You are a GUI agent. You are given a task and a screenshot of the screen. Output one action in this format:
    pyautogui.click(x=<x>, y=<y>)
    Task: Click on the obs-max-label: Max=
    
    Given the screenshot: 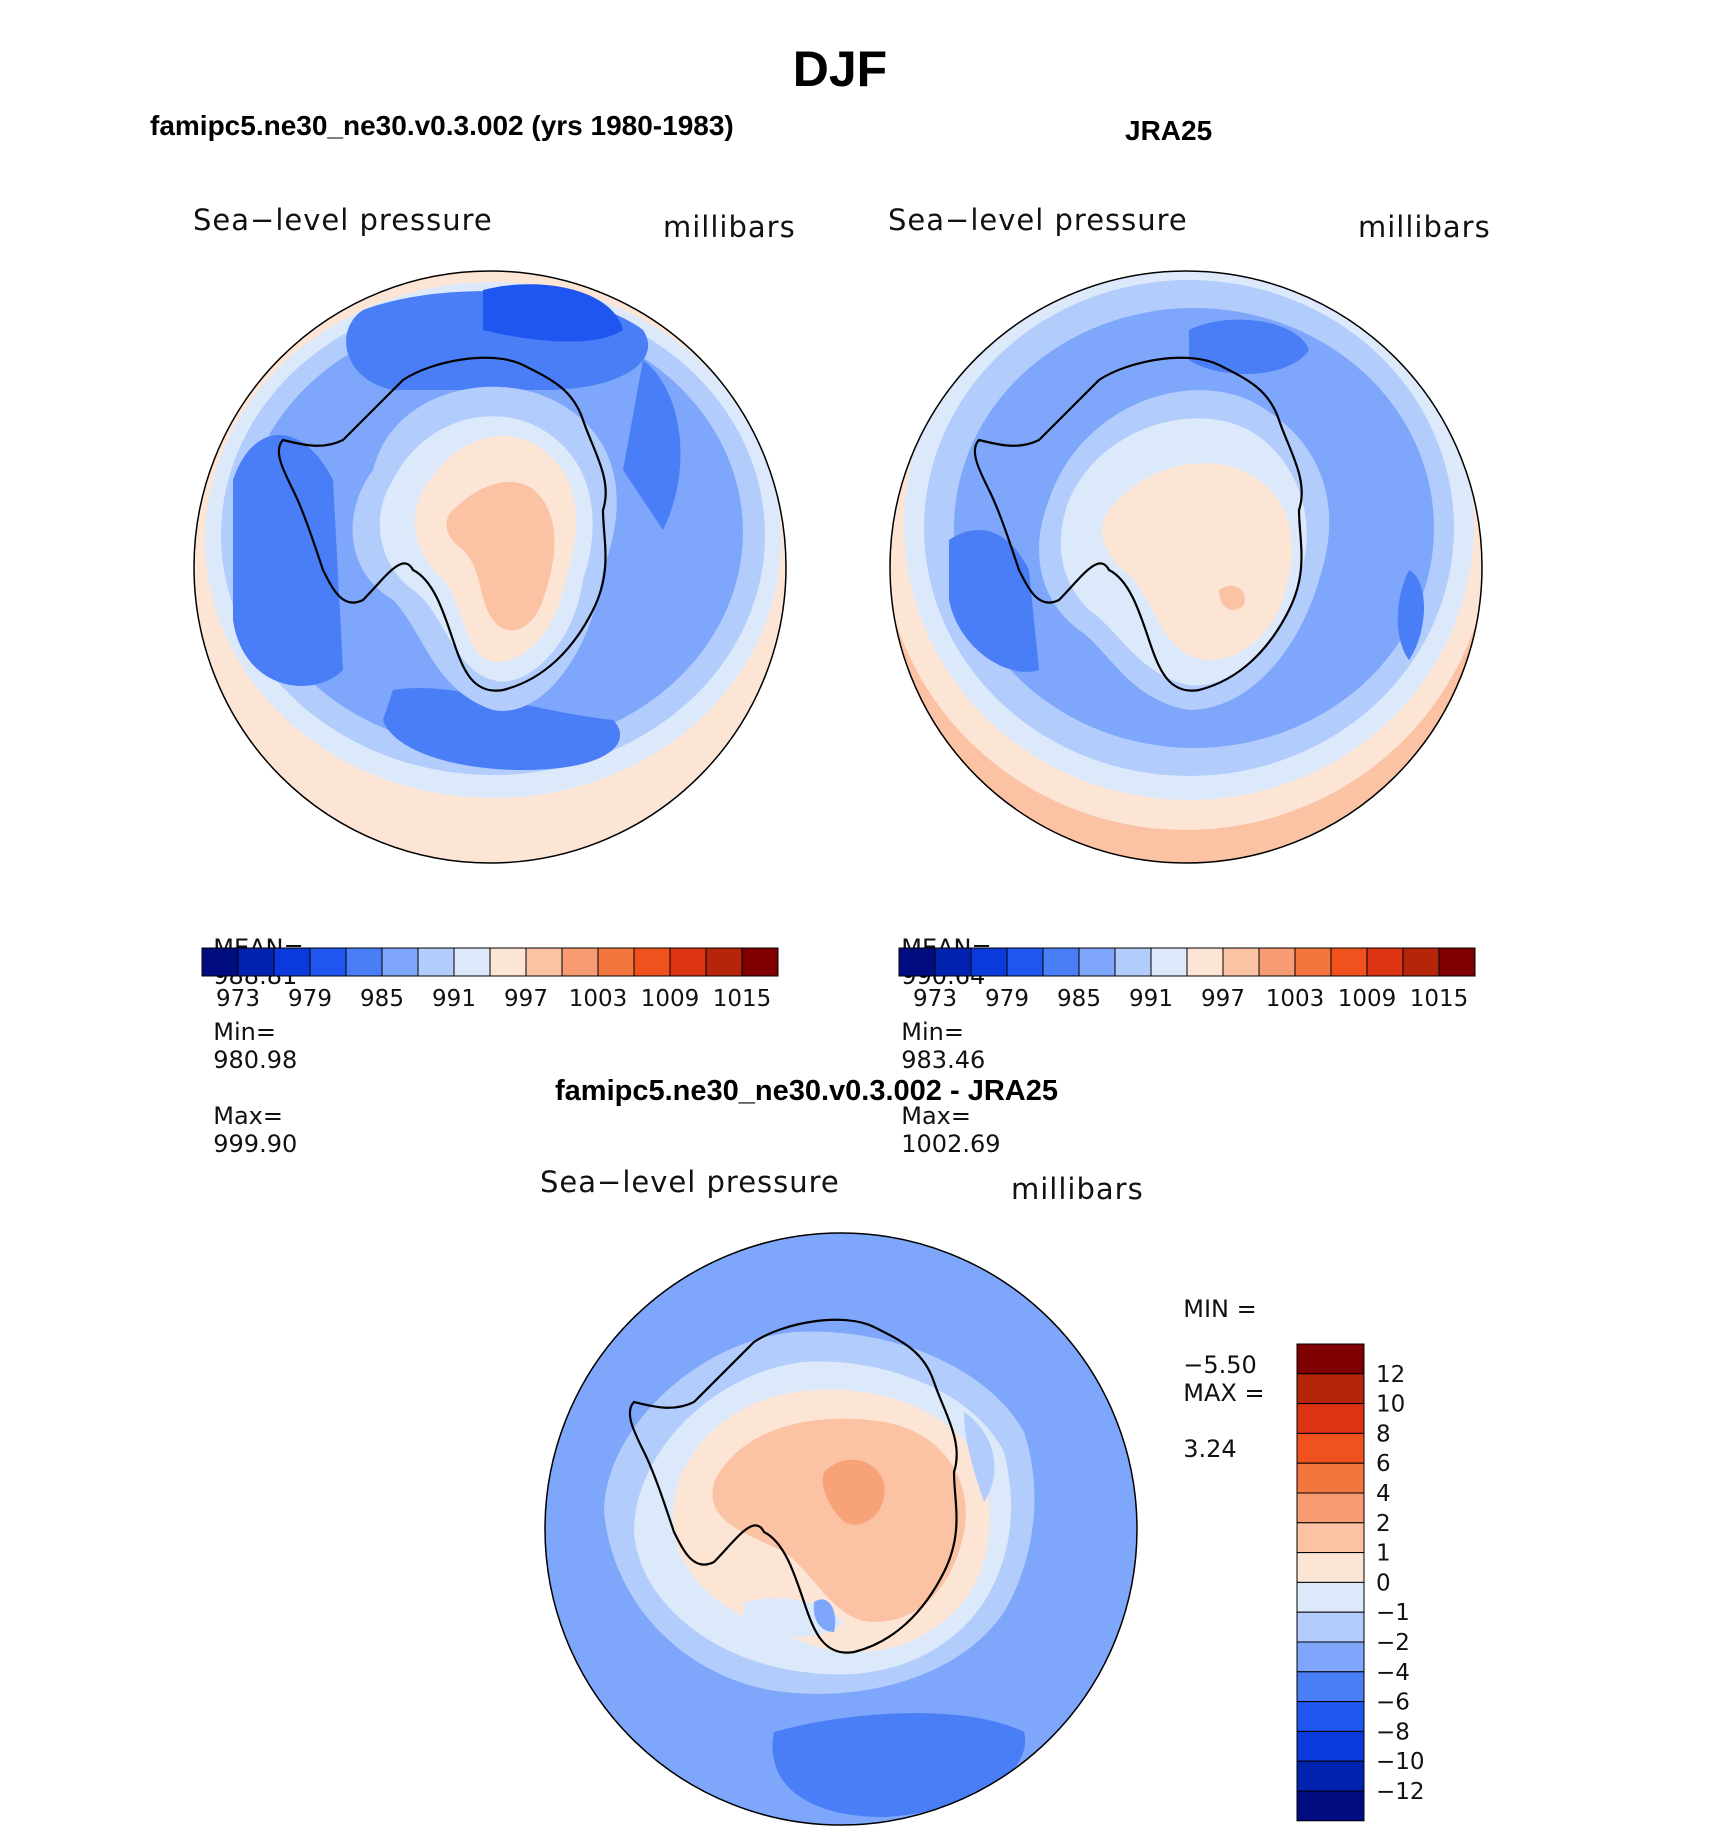 What is the action you would take?
    pyautogui.click(x=936, y=1116)
    